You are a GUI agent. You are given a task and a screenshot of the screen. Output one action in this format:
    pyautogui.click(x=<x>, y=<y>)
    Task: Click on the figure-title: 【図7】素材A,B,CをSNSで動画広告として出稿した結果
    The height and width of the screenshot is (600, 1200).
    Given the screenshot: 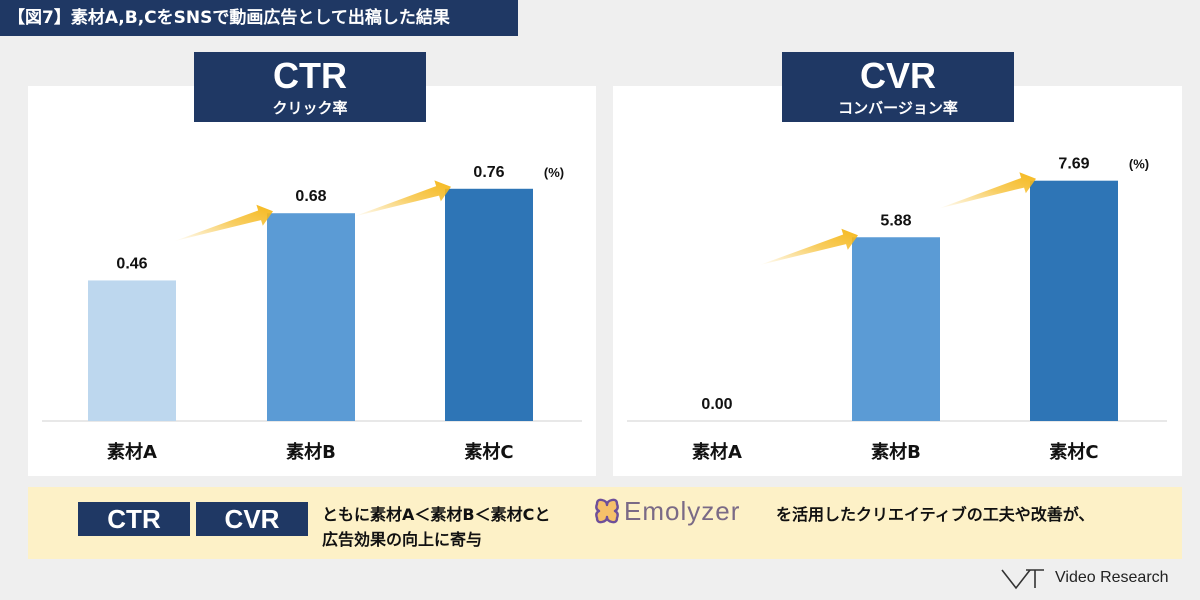 What is the action you would take?
    pyautogui.click(x=259, y=18)
    